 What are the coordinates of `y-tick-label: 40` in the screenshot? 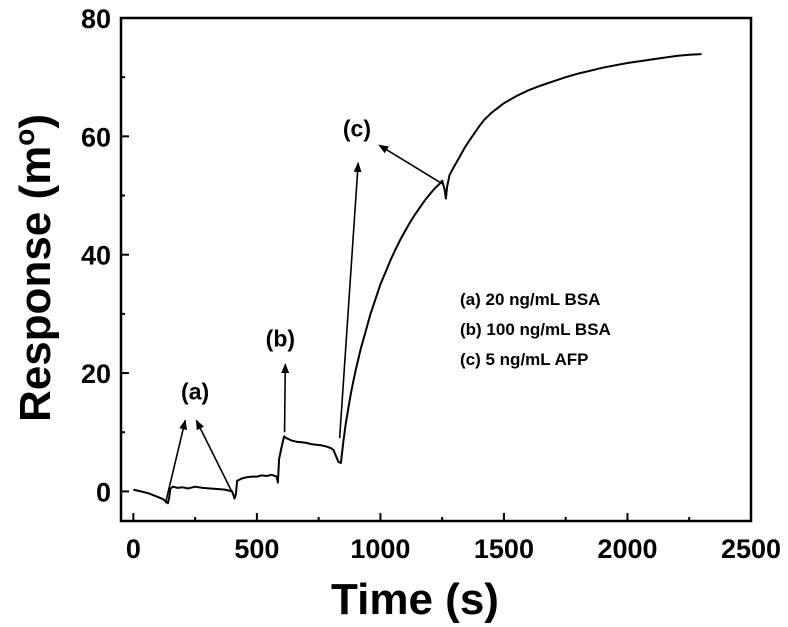 It's located at (96, 256).